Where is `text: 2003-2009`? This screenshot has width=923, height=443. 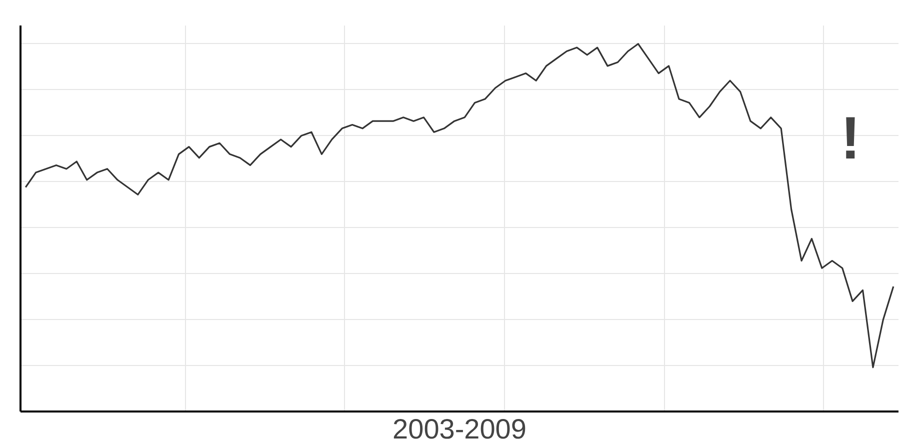 text: 2003-2009 is located at coordinates (459, 428).